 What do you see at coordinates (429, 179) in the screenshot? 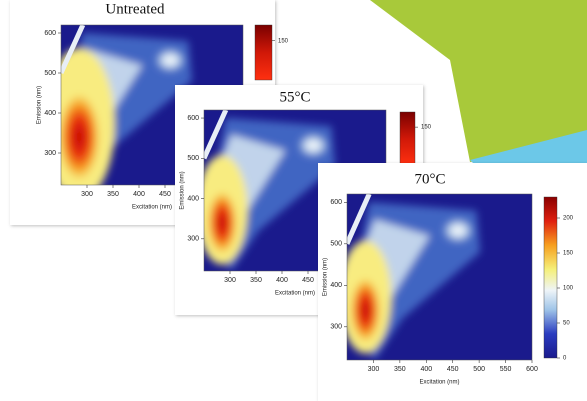
I see `chart-title: 70°C` at bounding box center [429, 179].